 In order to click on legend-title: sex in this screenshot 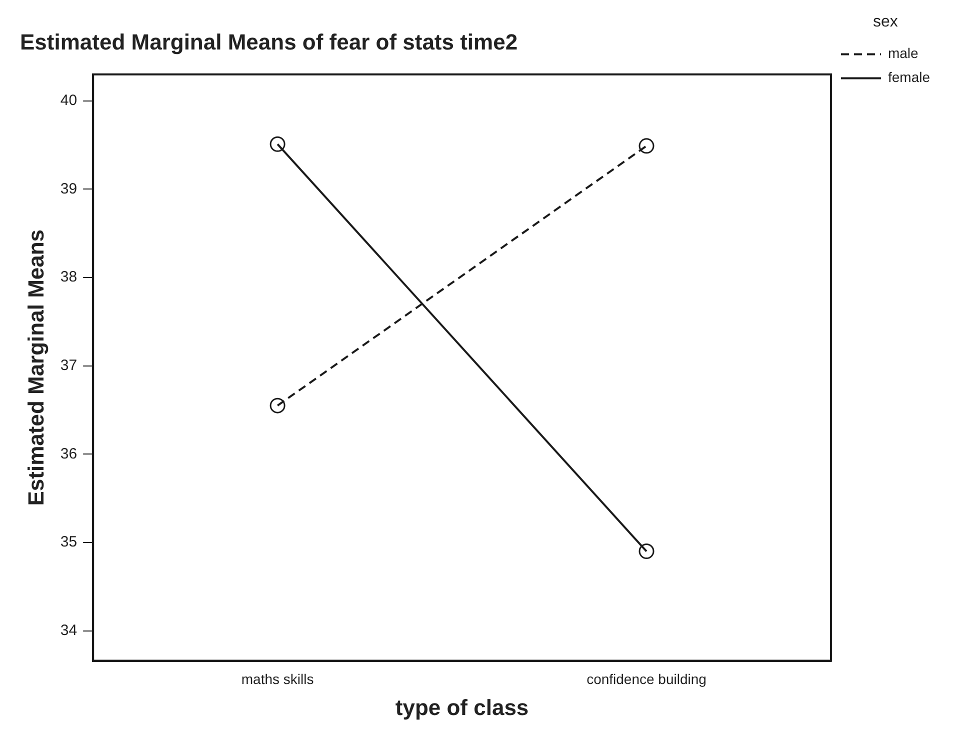, I will do `click(885, 21)`.